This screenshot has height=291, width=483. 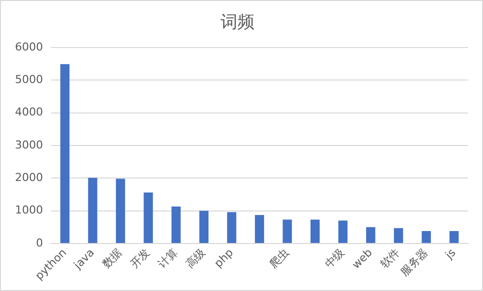 What do you see at coordinates (279, 258) in the screenshot?
I see `x-tick-label: 爬虫` at bounding box center [279, 258].